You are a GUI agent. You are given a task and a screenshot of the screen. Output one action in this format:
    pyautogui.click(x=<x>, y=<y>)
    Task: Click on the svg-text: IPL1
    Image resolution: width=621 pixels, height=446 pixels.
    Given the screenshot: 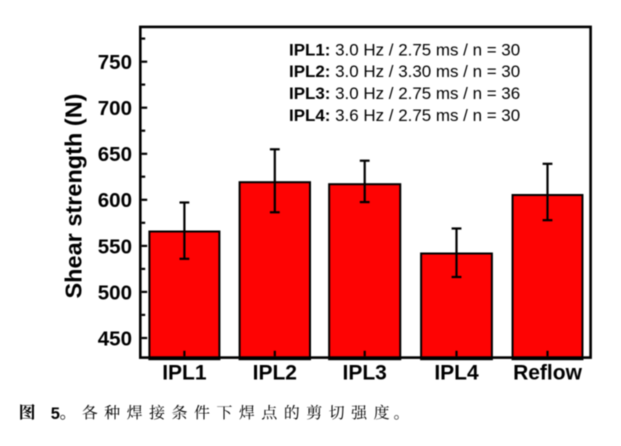 What is the action you would take?
    pyautogui.click(x=184, y=373)
    